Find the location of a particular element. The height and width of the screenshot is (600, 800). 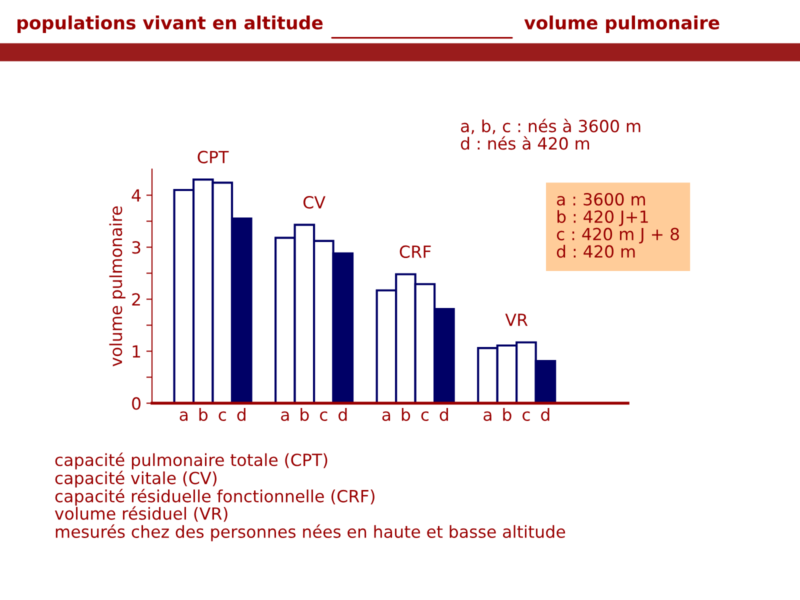

y-tick-label: 0 is located at coordinates (136, 403).